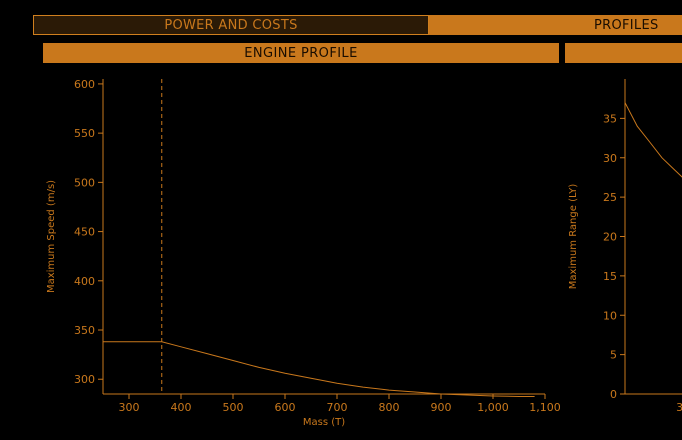 Image resolution: width=682 pixels, height=440 pixels. Describe the element at coordinates (84, 379) in the screenshot. I see `engine-y-tick-label: 300` at that location.